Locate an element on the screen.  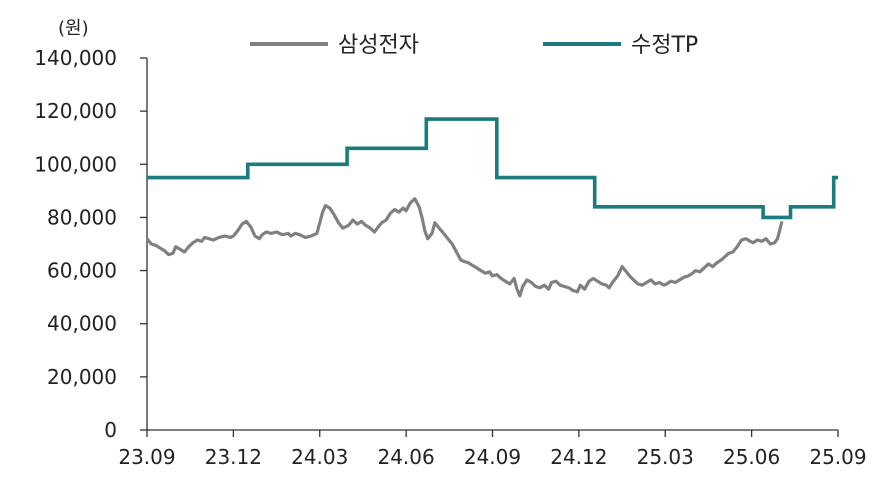
y-tick-label: 80,000 is located at coordinates (82, 217).